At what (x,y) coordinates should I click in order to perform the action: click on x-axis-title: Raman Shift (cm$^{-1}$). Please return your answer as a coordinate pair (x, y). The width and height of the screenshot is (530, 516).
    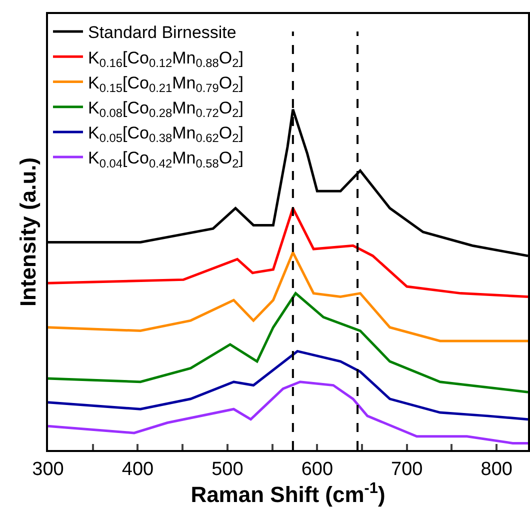
    Looking at the image, I should click on (288, 494).